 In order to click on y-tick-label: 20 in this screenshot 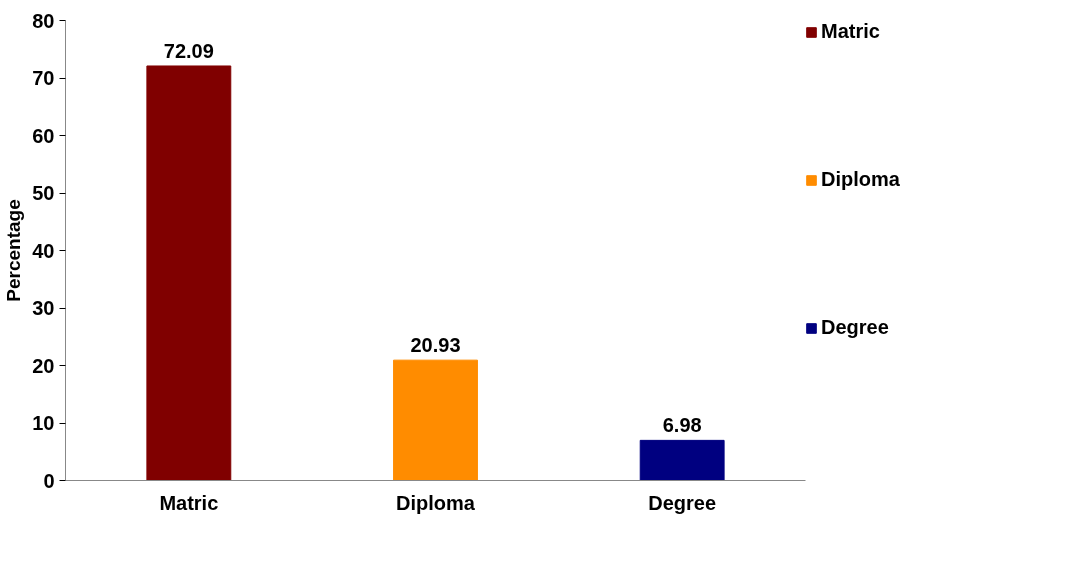, I will do `click(43, 365)`.